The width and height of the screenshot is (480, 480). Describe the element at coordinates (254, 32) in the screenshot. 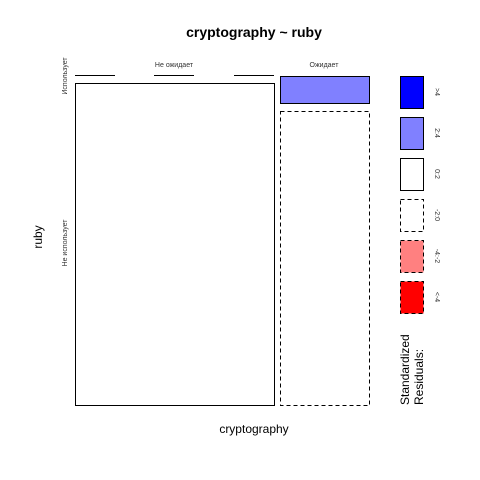

I see `chart-title: cryptography ~ ruby` at that location.